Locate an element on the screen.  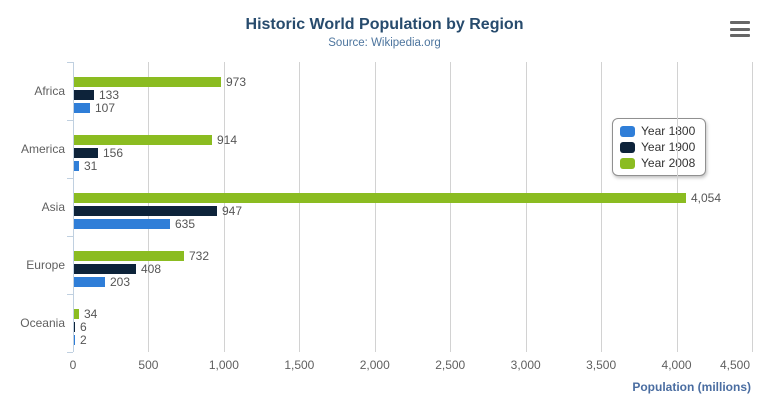
x-axis-label: 2,000 is located at coordinates (374, 365).